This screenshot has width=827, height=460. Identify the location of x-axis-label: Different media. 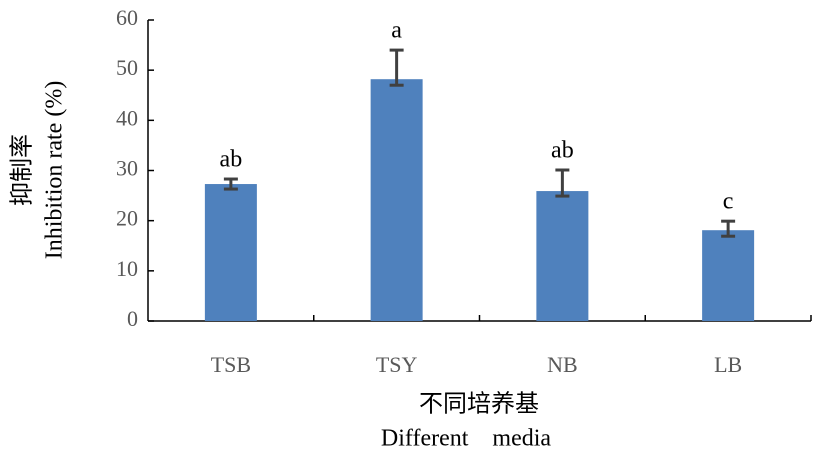
(466, 439).